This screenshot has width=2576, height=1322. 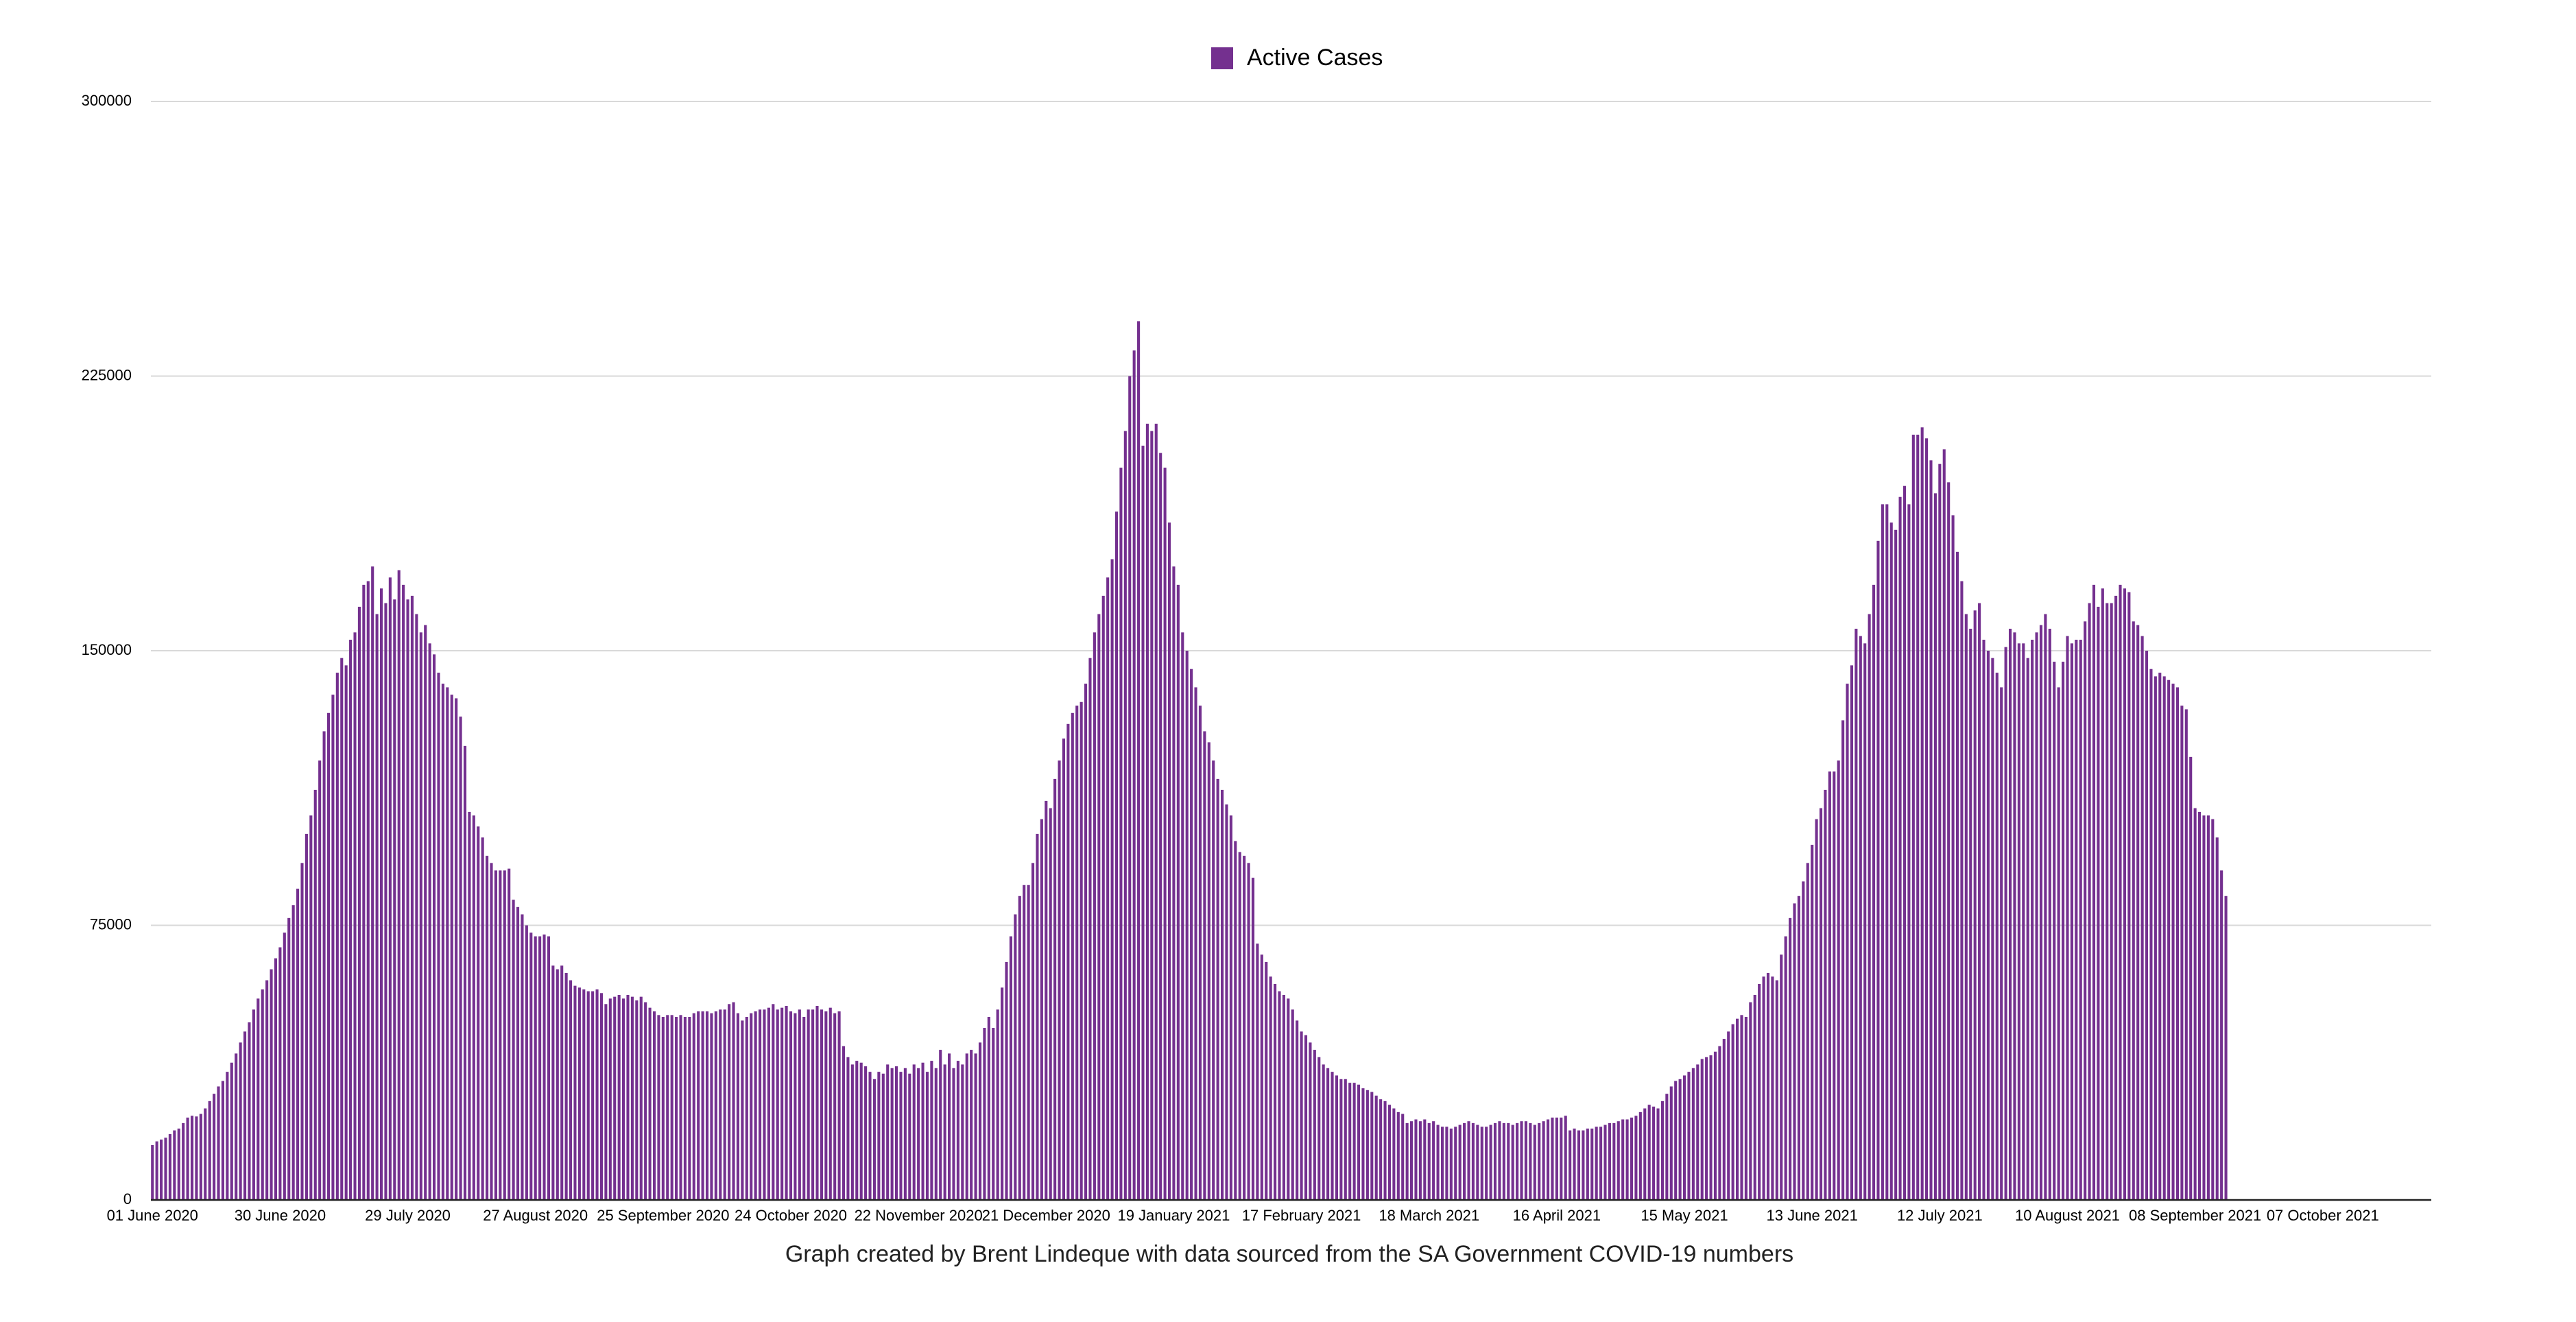 I want to click on legend-label: Active Cases, so click(x=1315, y=58).